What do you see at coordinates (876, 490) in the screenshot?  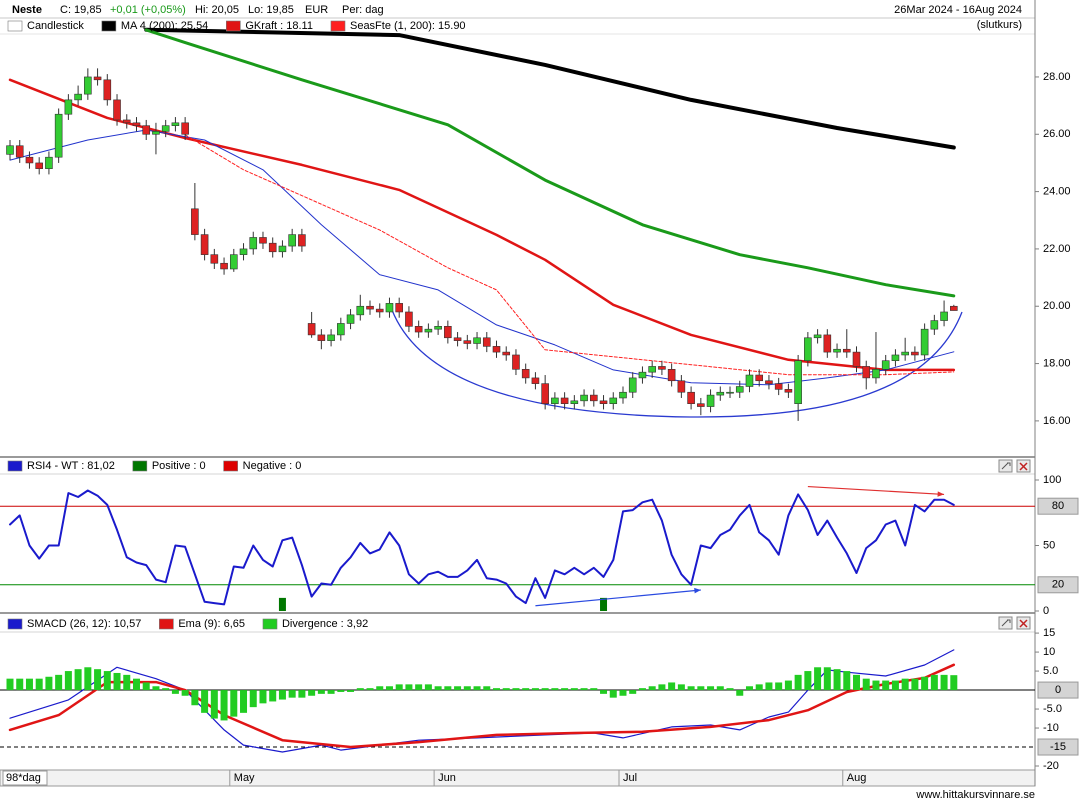 I see `trend-arrow` at bounding box center [876, 490].